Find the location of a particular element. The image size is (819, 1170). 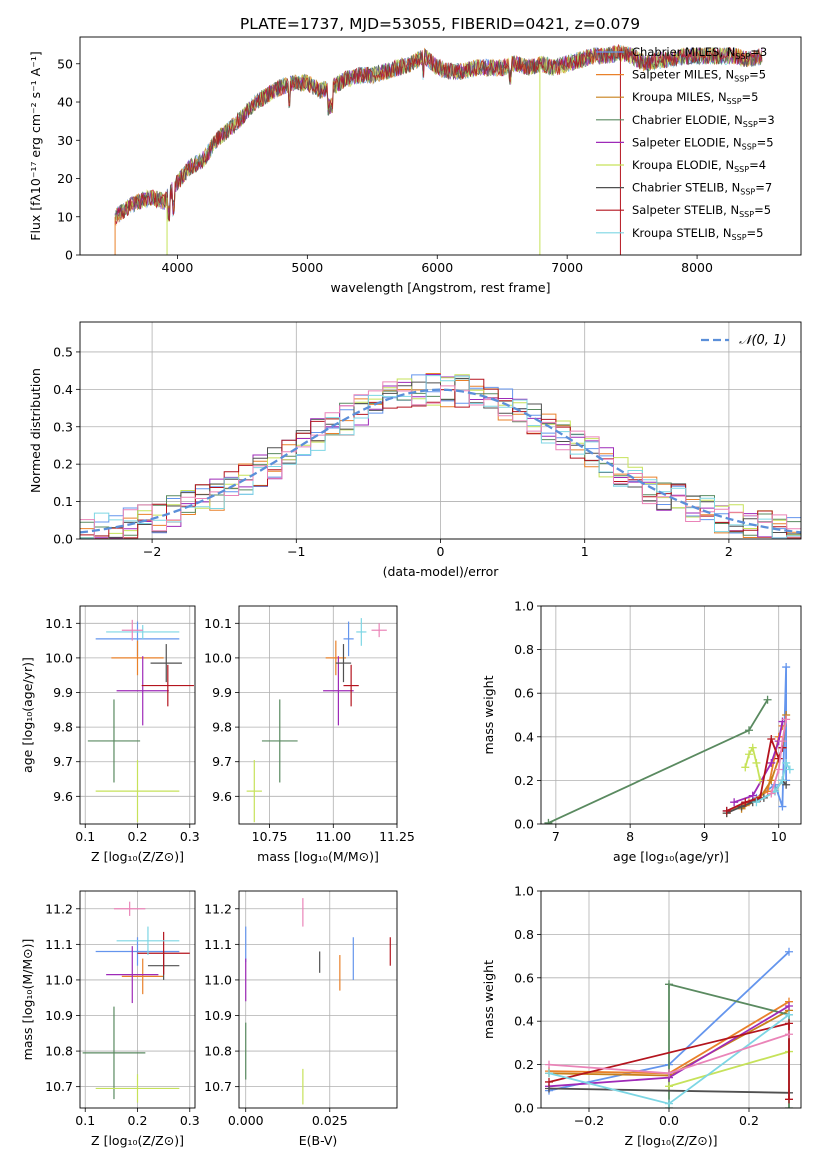

age-vs-Z-points is located at coordinates (140, 721).